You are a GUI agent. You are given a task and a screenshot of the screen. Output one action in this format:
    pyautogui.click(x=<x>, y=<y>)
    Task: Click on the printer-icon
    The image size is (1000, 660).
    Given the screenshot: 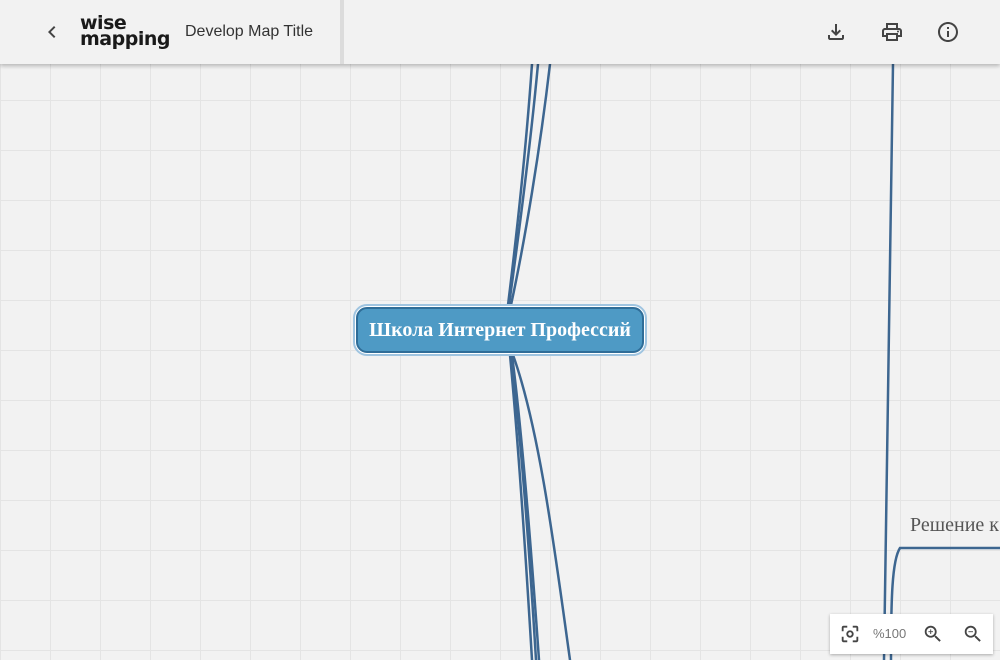 What is the action you would take?
    pyautogui.click(x=892, y=32)
    